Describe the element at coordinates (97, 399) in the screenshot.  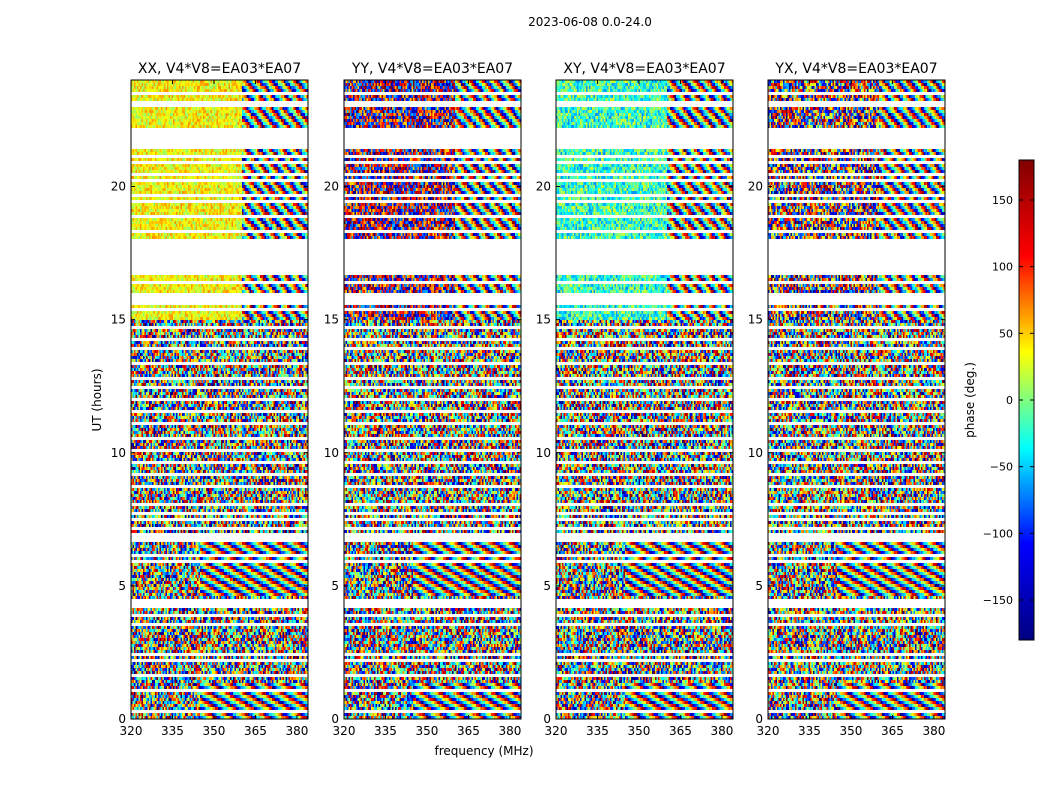
I see `y-axis-label: UT (hours)` at that location.